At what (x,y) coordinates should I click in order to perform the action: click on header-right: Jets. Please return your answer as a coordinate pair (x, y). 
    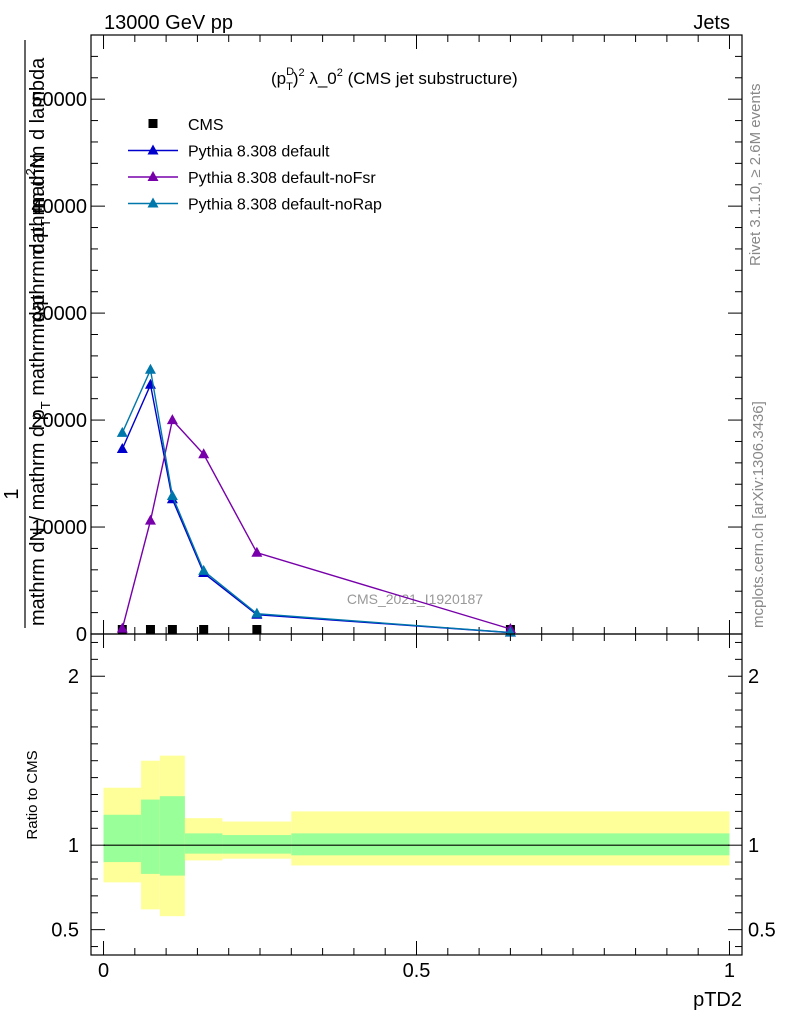
    Looking at the image, I should click on (711, 23).